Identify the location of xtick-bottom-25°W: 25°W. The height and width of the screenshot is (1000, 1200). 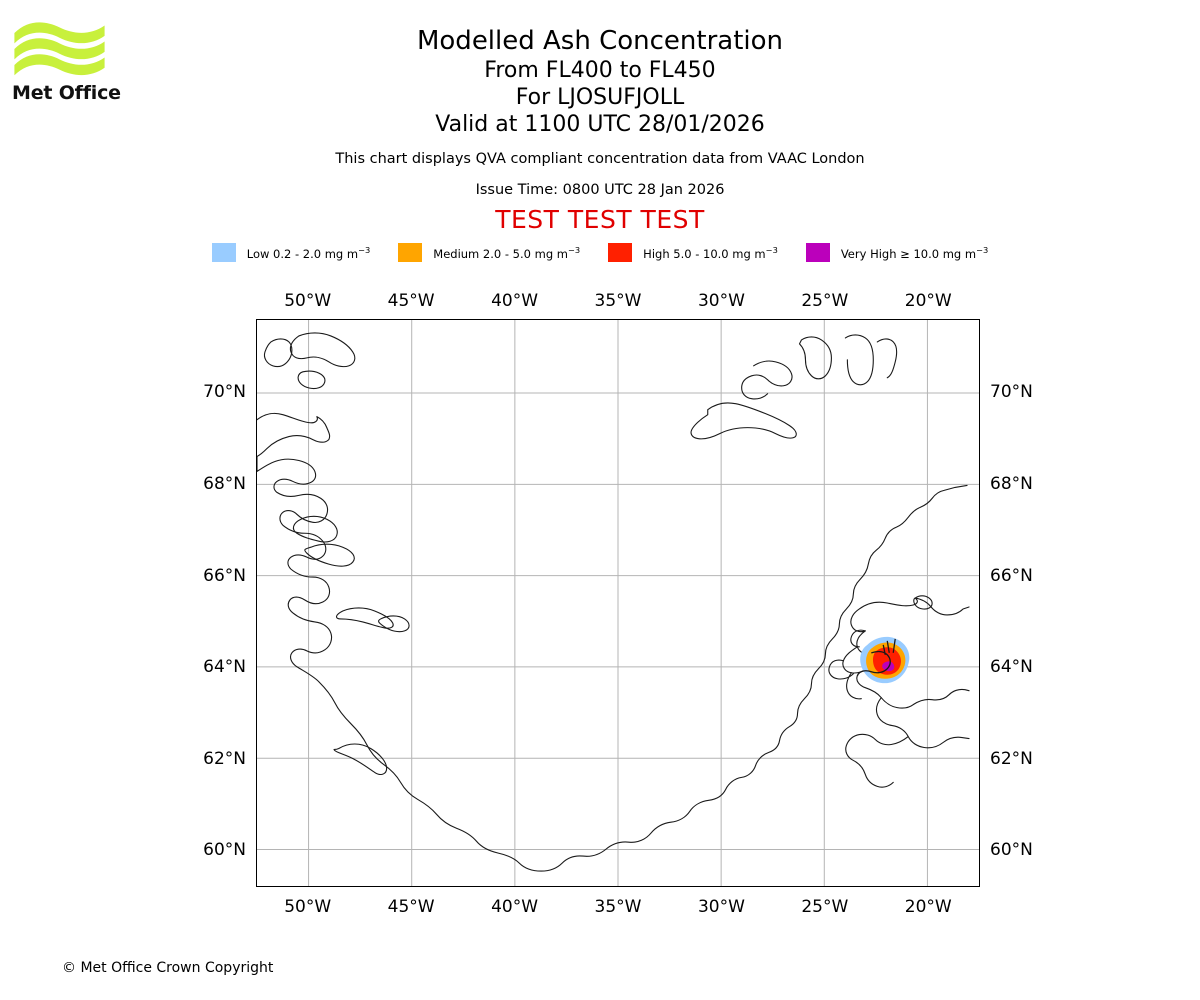
(825, 907).